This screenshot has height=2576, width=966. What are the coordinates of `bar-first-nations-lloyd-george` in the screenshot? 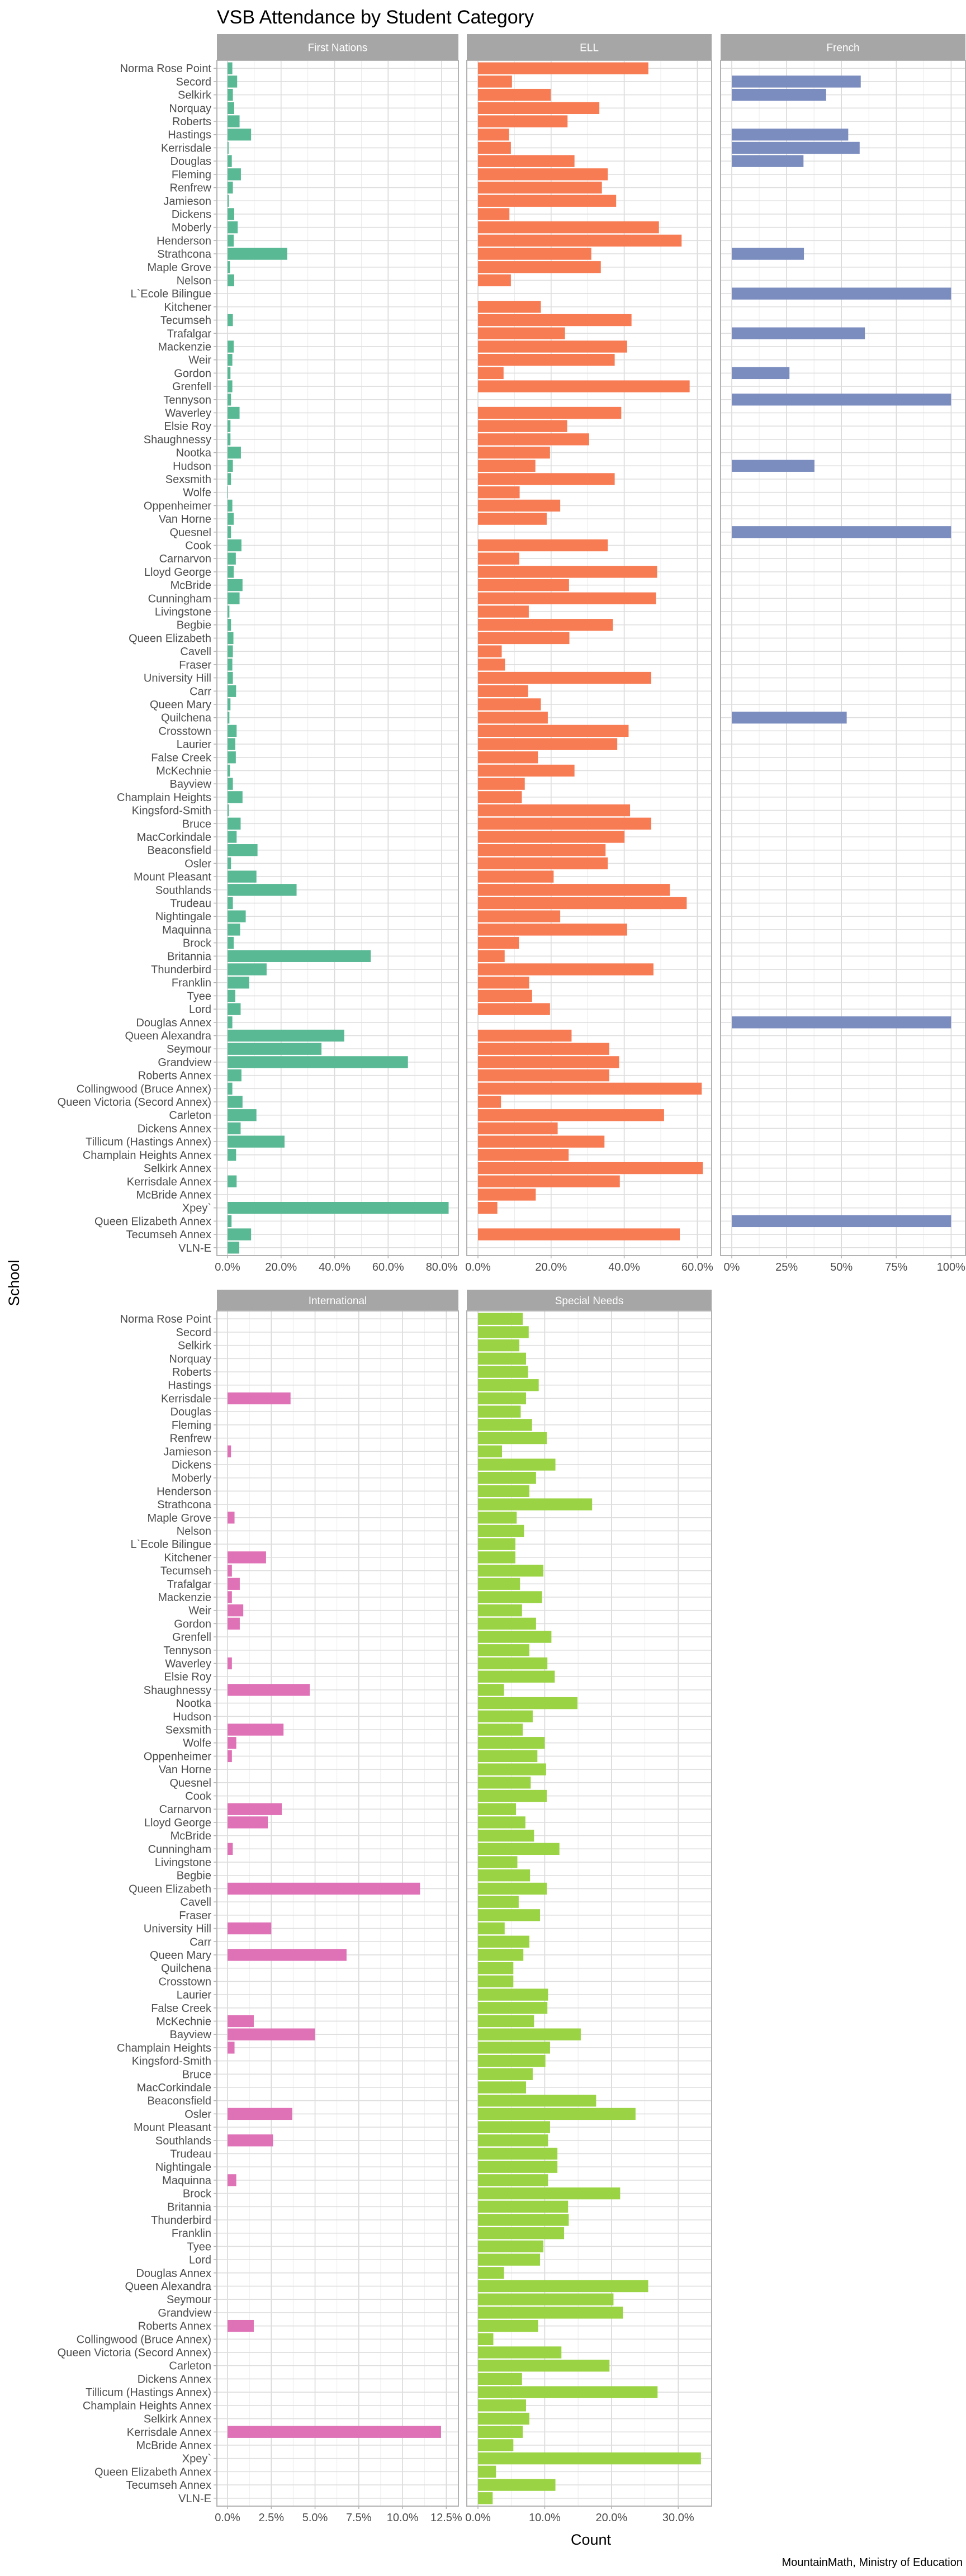 It's located at (231, 572).